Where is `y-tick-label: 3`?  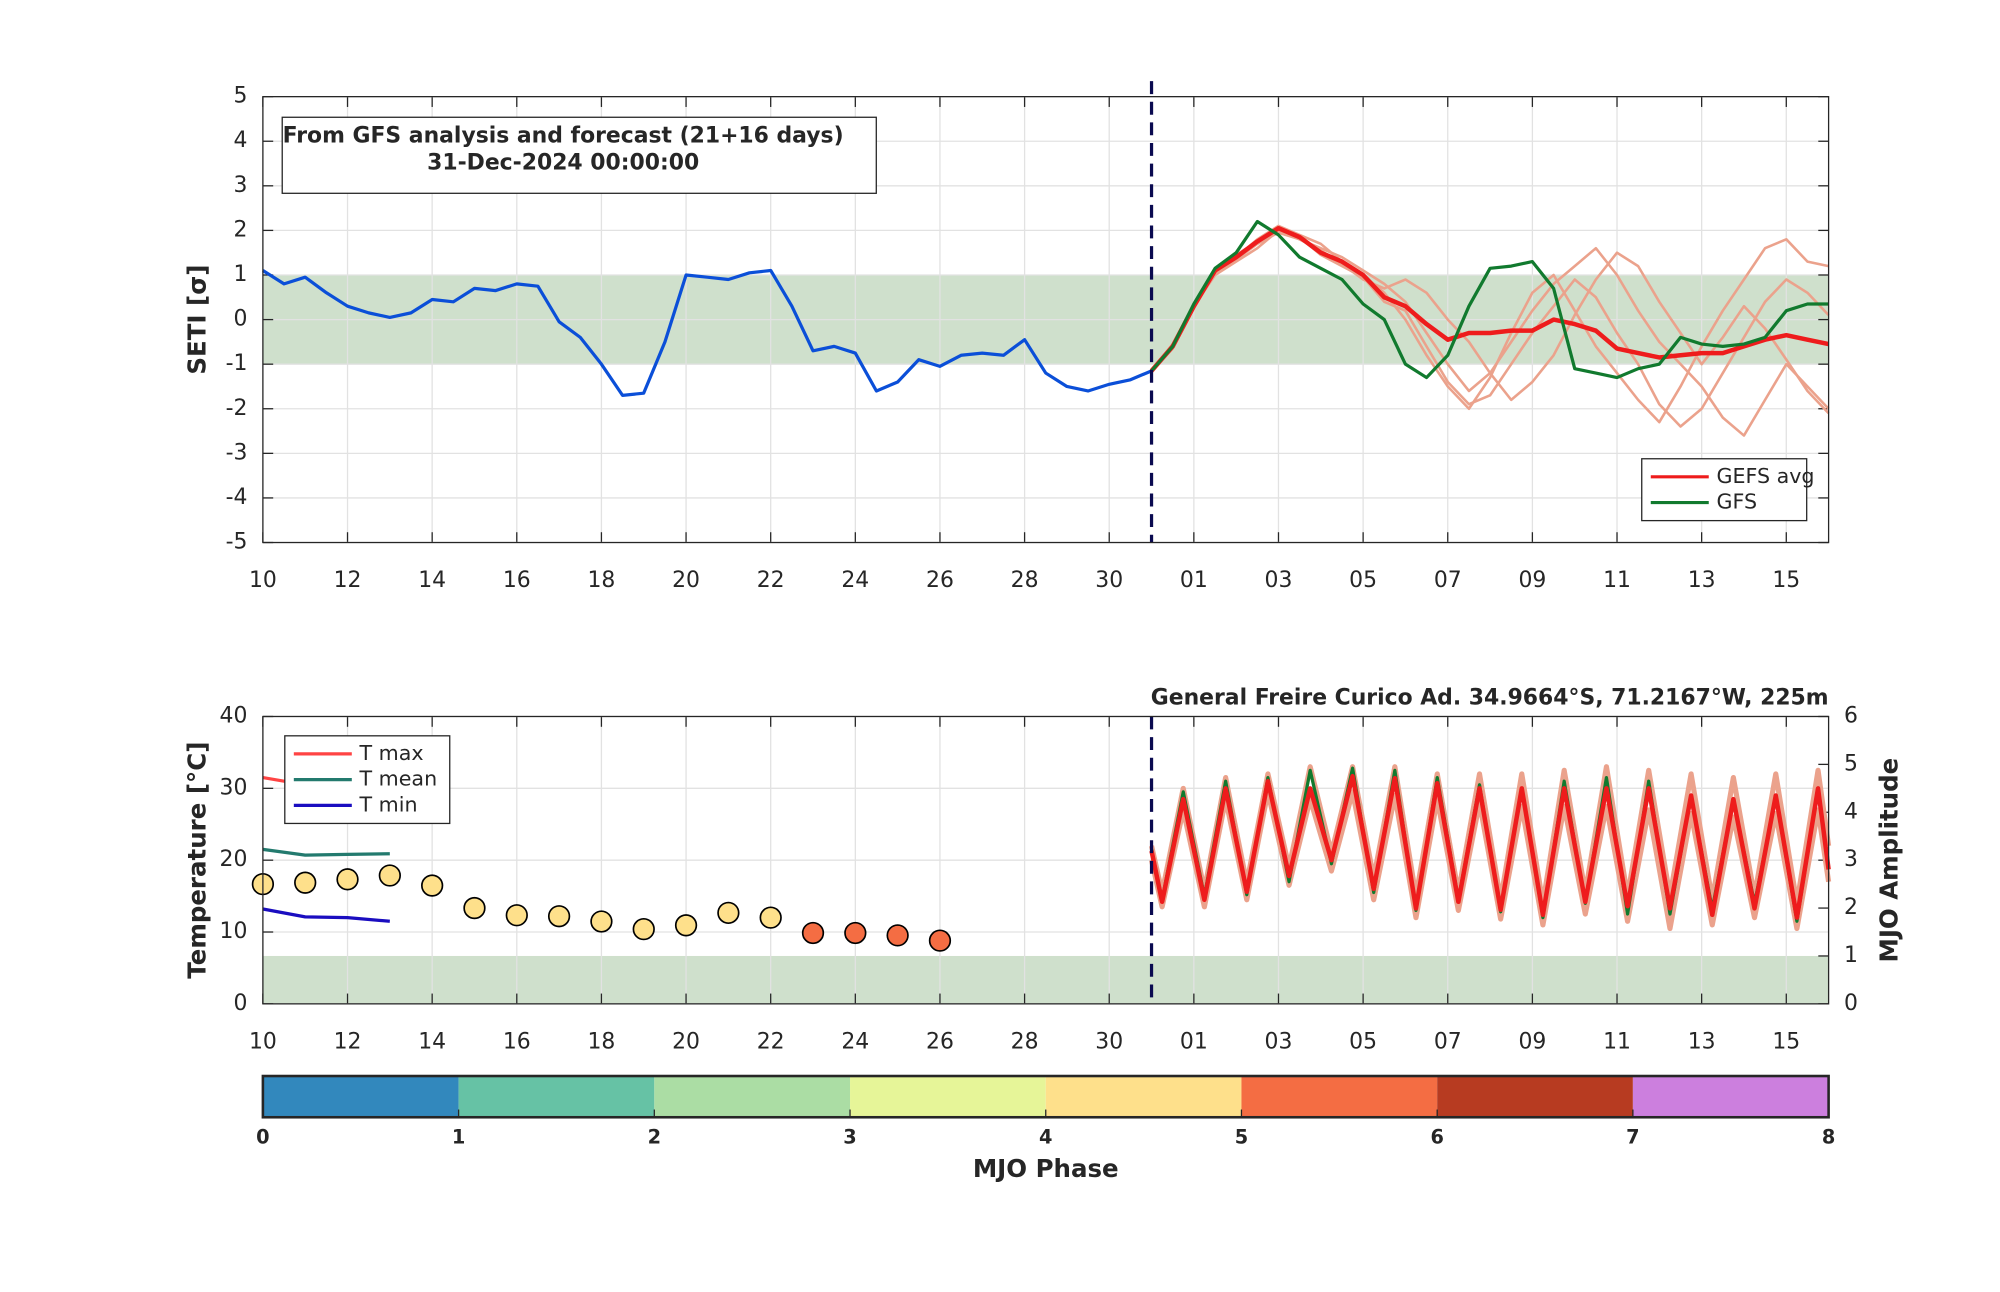 y-tick-label: 3 is located at coordinates (240, 185).